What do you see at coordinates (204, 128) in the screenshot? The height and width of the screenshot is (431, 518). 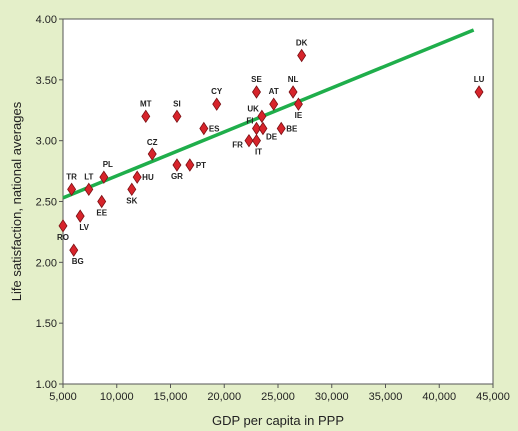 I see `data-point-es` at bounding box center [204, 128].